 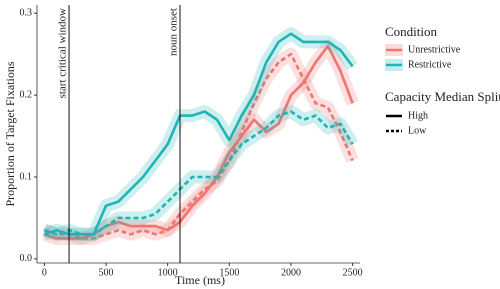 I want to click on y-tick-label: 0.2, so click(x=26, y=94).